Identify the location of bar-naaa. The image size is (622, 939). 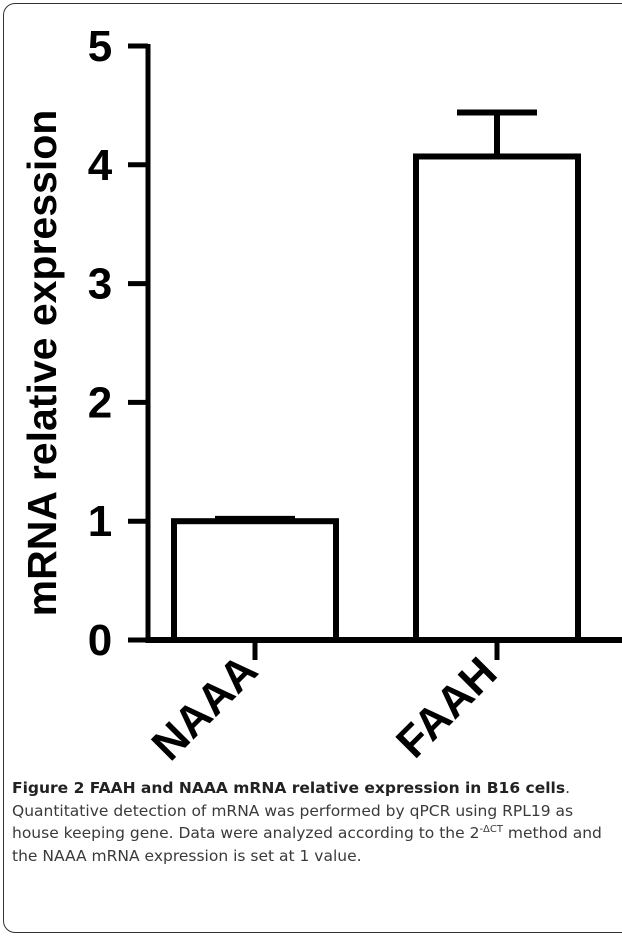
(255, 581).